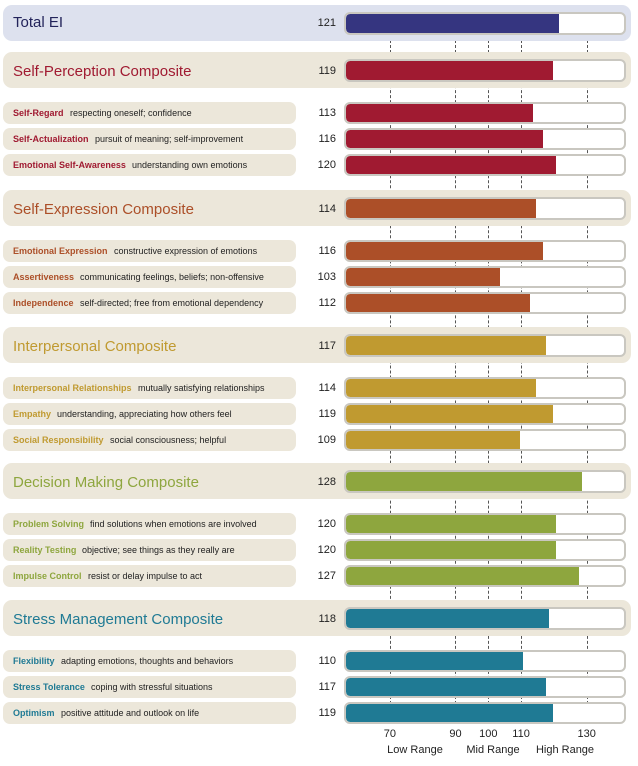  I want to click on subscale-score: 112, so click(327, 303).